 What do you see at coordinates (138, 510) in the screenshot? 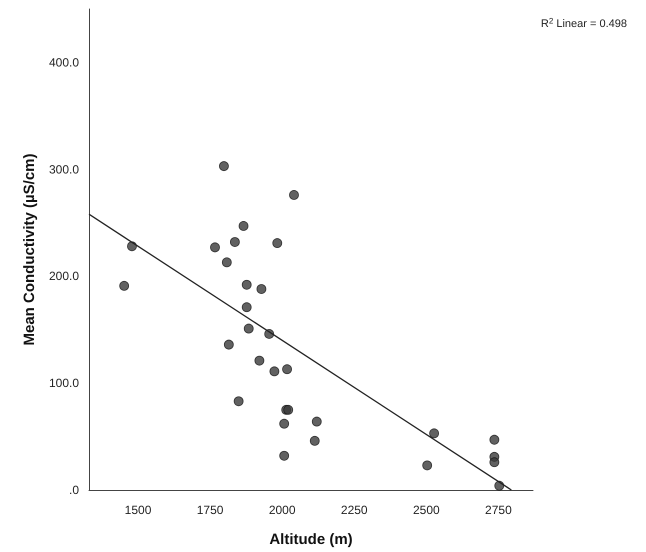
I see `x-tick-label: 1500` at bounding box center [138, 510].